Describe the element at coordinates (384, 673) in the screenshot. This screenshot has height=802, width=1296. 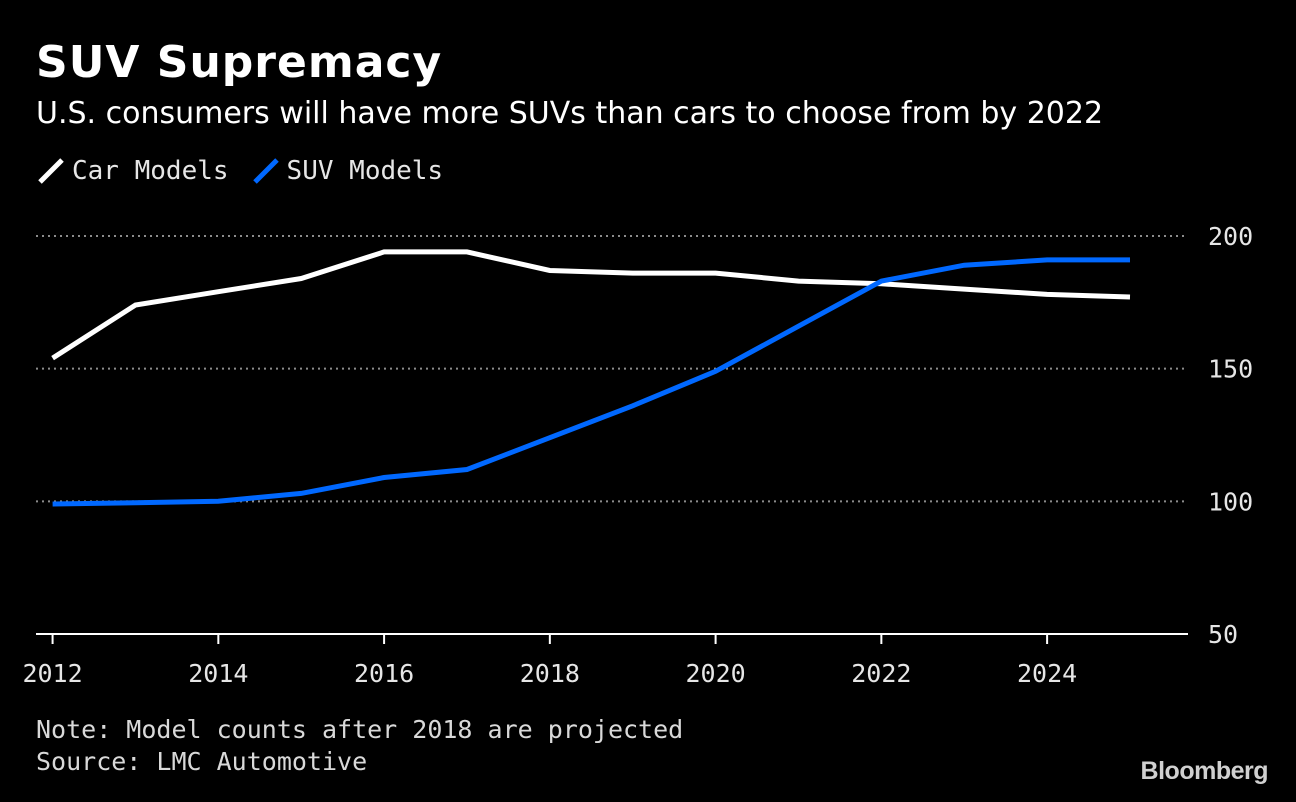
I see `x-tick-label: 2016` at that location.